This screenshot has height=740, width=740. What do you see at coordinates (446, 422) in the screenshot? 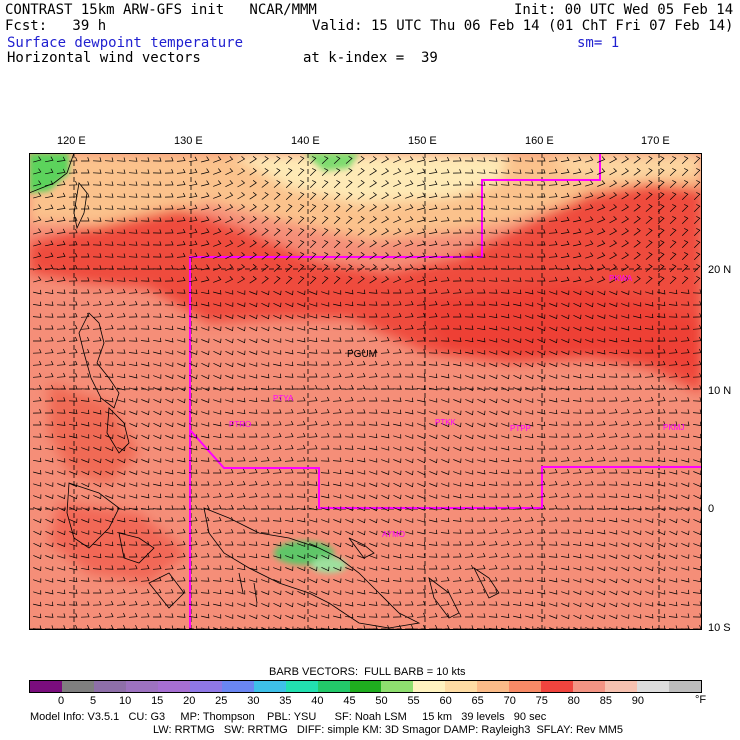
I see `station-label-ptkk: PTKK` at bounding box center [446, 422].